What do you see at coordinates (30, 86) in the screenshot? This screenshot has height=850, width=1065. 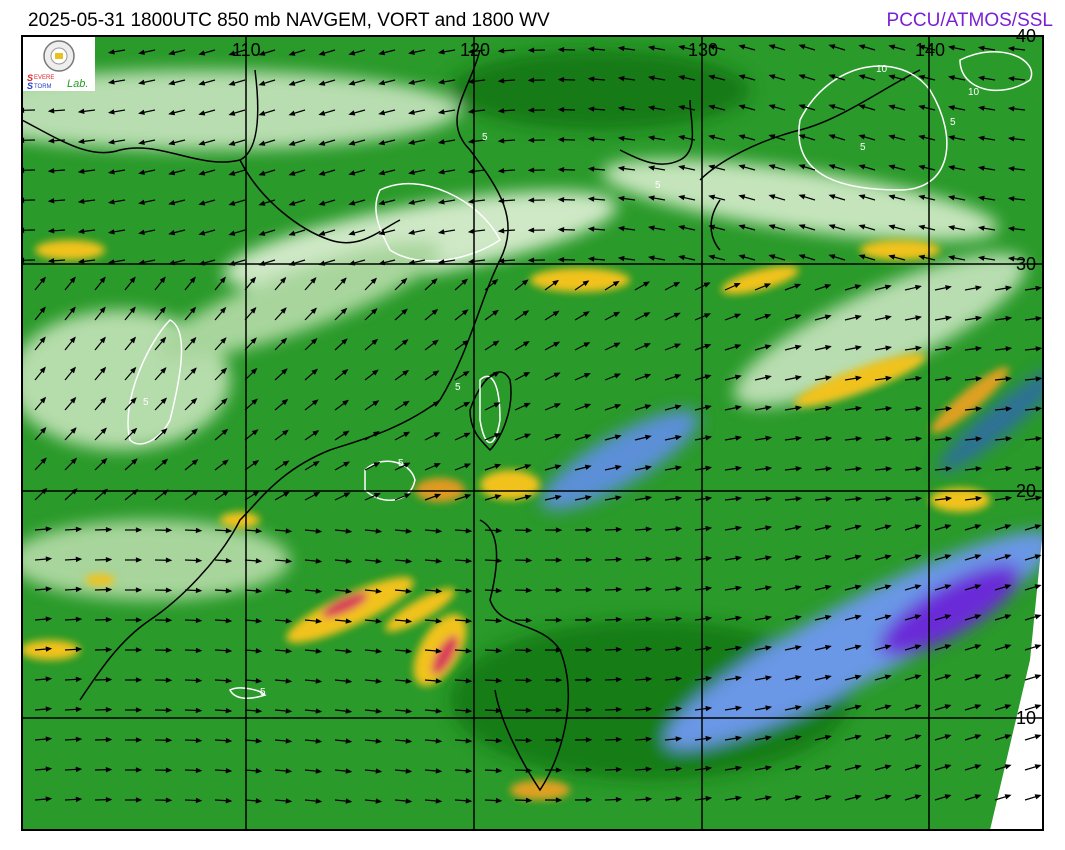 I see `svg-text: S` at bounding box center [30, 86].